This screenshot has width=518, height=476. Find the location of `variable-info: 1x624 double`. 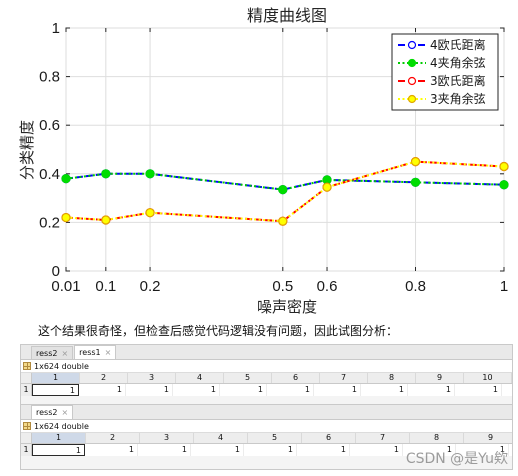

variable-info: 1x624 double is located at coordinates (266, 426).